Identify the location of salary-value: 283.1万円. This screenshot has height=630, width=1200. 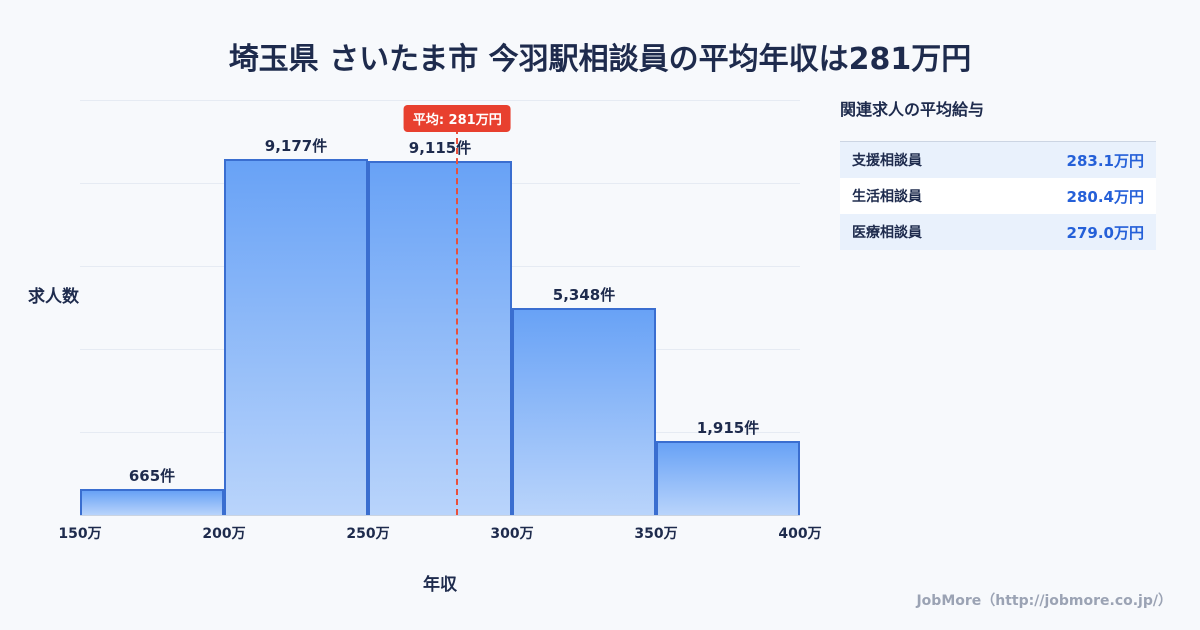
(1105, 160).